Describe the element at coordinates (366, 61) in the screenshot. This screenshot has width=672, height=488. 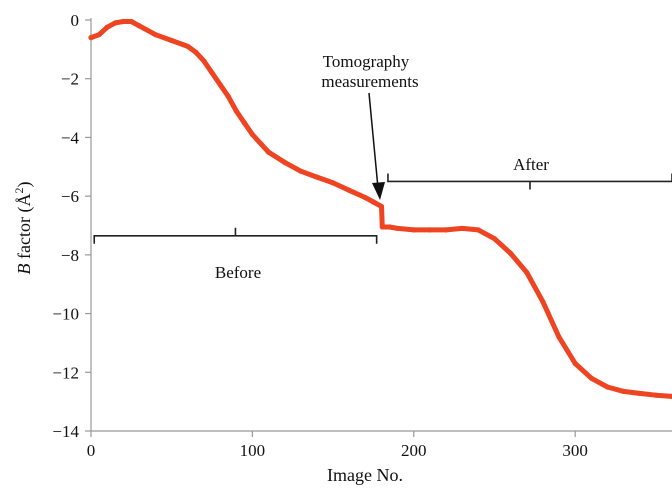
I see `tomography-label-line1: Tomography` at that location.